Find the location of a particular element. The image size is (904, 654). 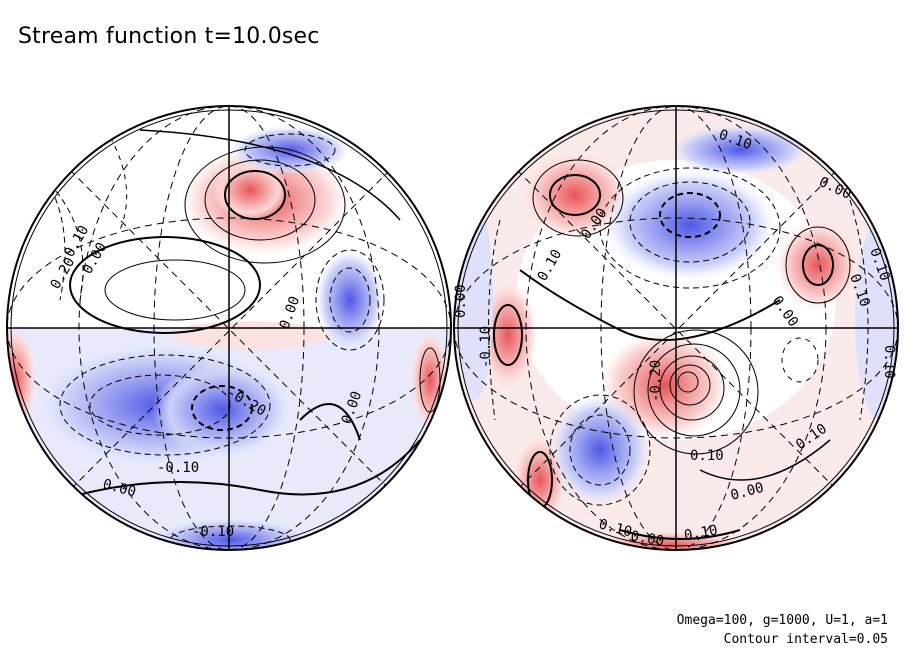

contour-interval-note: Contour interval=0.05 is located at coordinates (805, 639).